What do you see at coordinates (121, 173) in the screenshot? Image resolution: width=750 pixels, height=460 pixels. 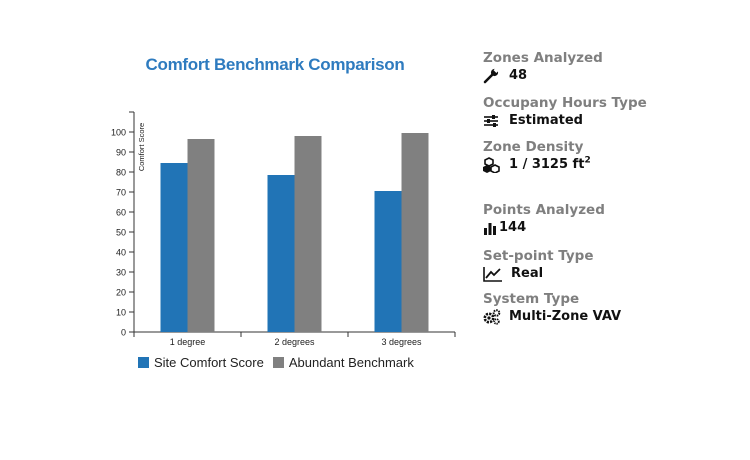 I see `y-tick-label: 80` at bounding box center [121, 173].